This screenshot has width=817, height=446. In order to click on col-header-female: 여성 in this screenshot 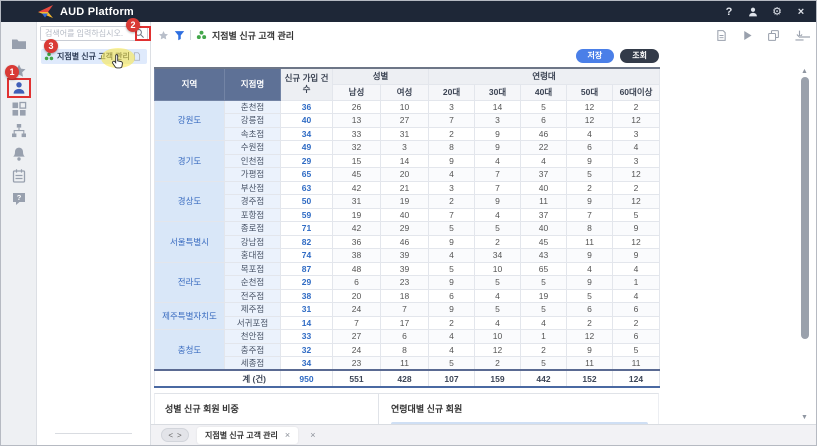, I will do `click(404, 92)`.